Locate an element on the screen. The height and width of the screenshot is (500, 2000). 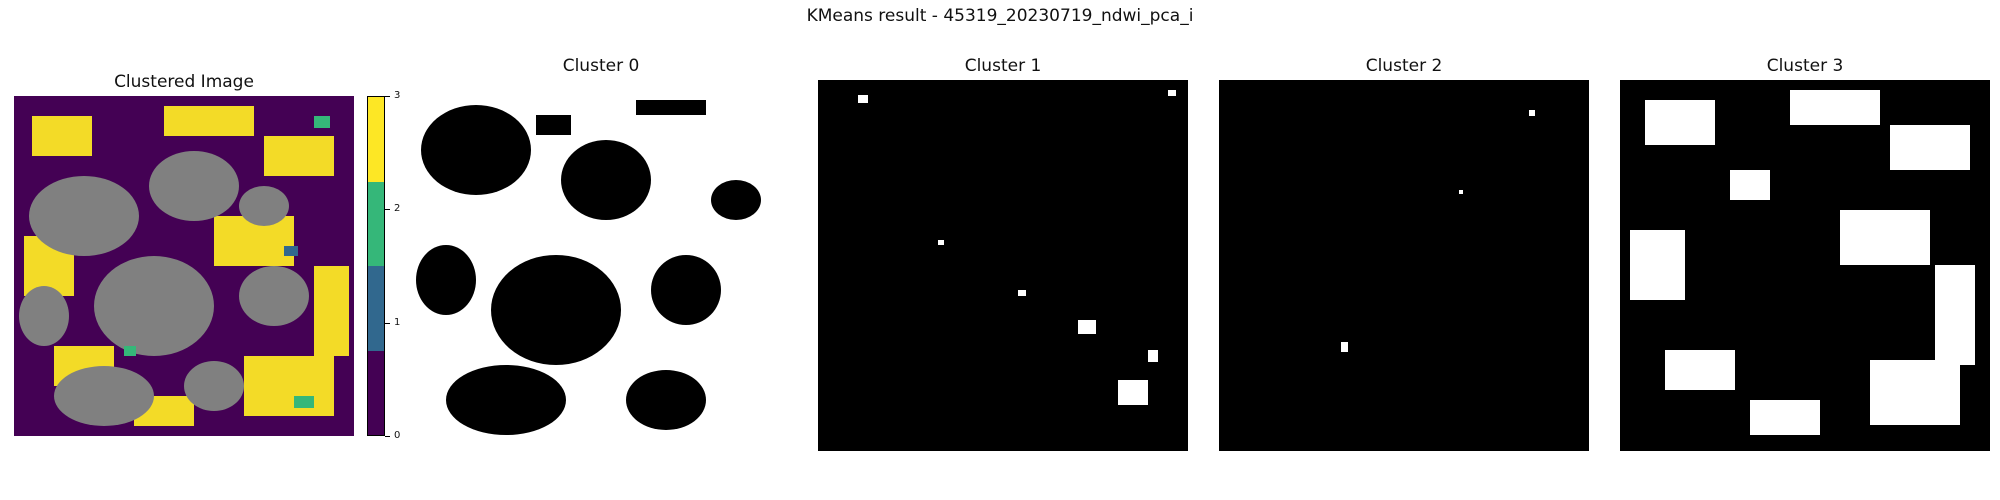
clustered-image-svg is located at coordinates (184, 266).